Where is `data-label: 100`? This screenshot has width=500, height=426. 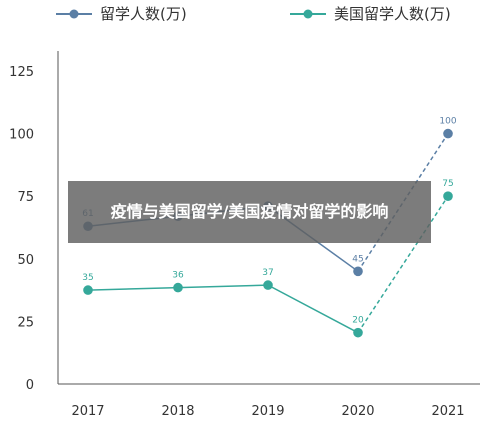
data-label: 100 is located at coordinates (447, 122).